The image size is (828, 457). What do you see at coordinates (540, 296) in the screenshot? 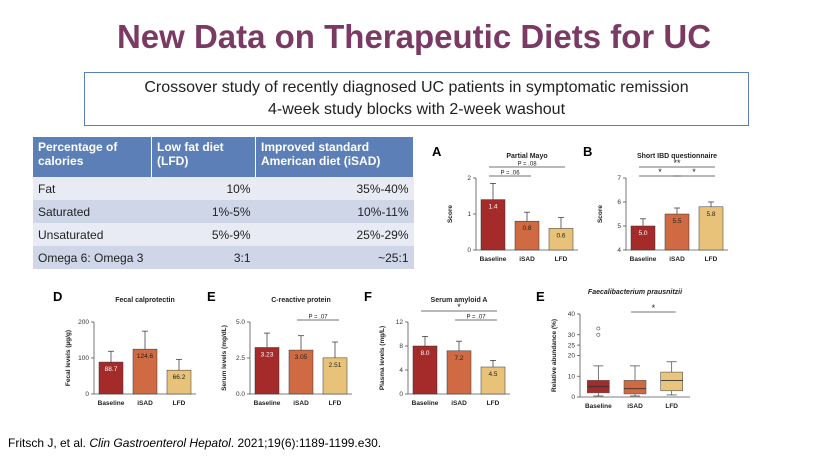
I see `panel-letter: E` at bounding box center [540, 296].